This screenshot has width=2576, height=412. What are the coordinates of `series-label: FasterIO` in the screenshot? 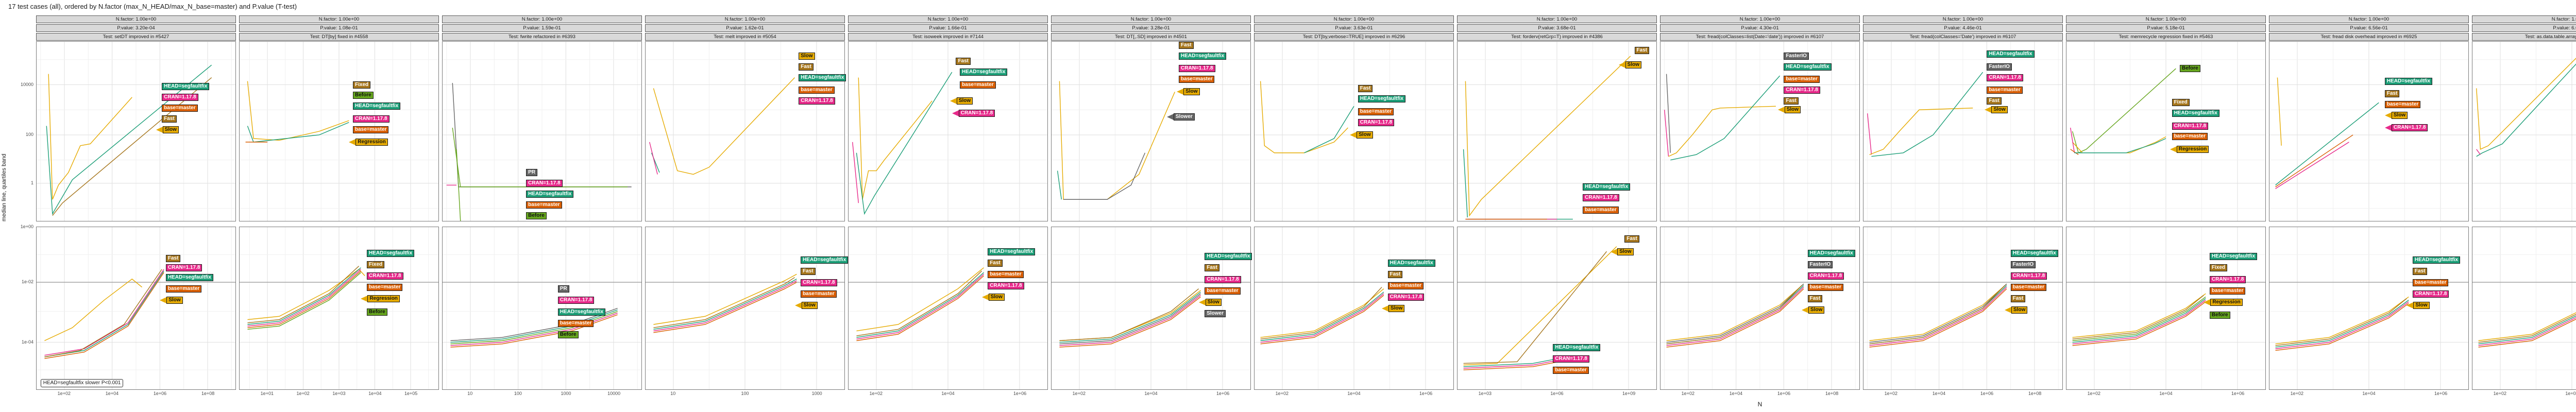 It's located at (1820, 265).